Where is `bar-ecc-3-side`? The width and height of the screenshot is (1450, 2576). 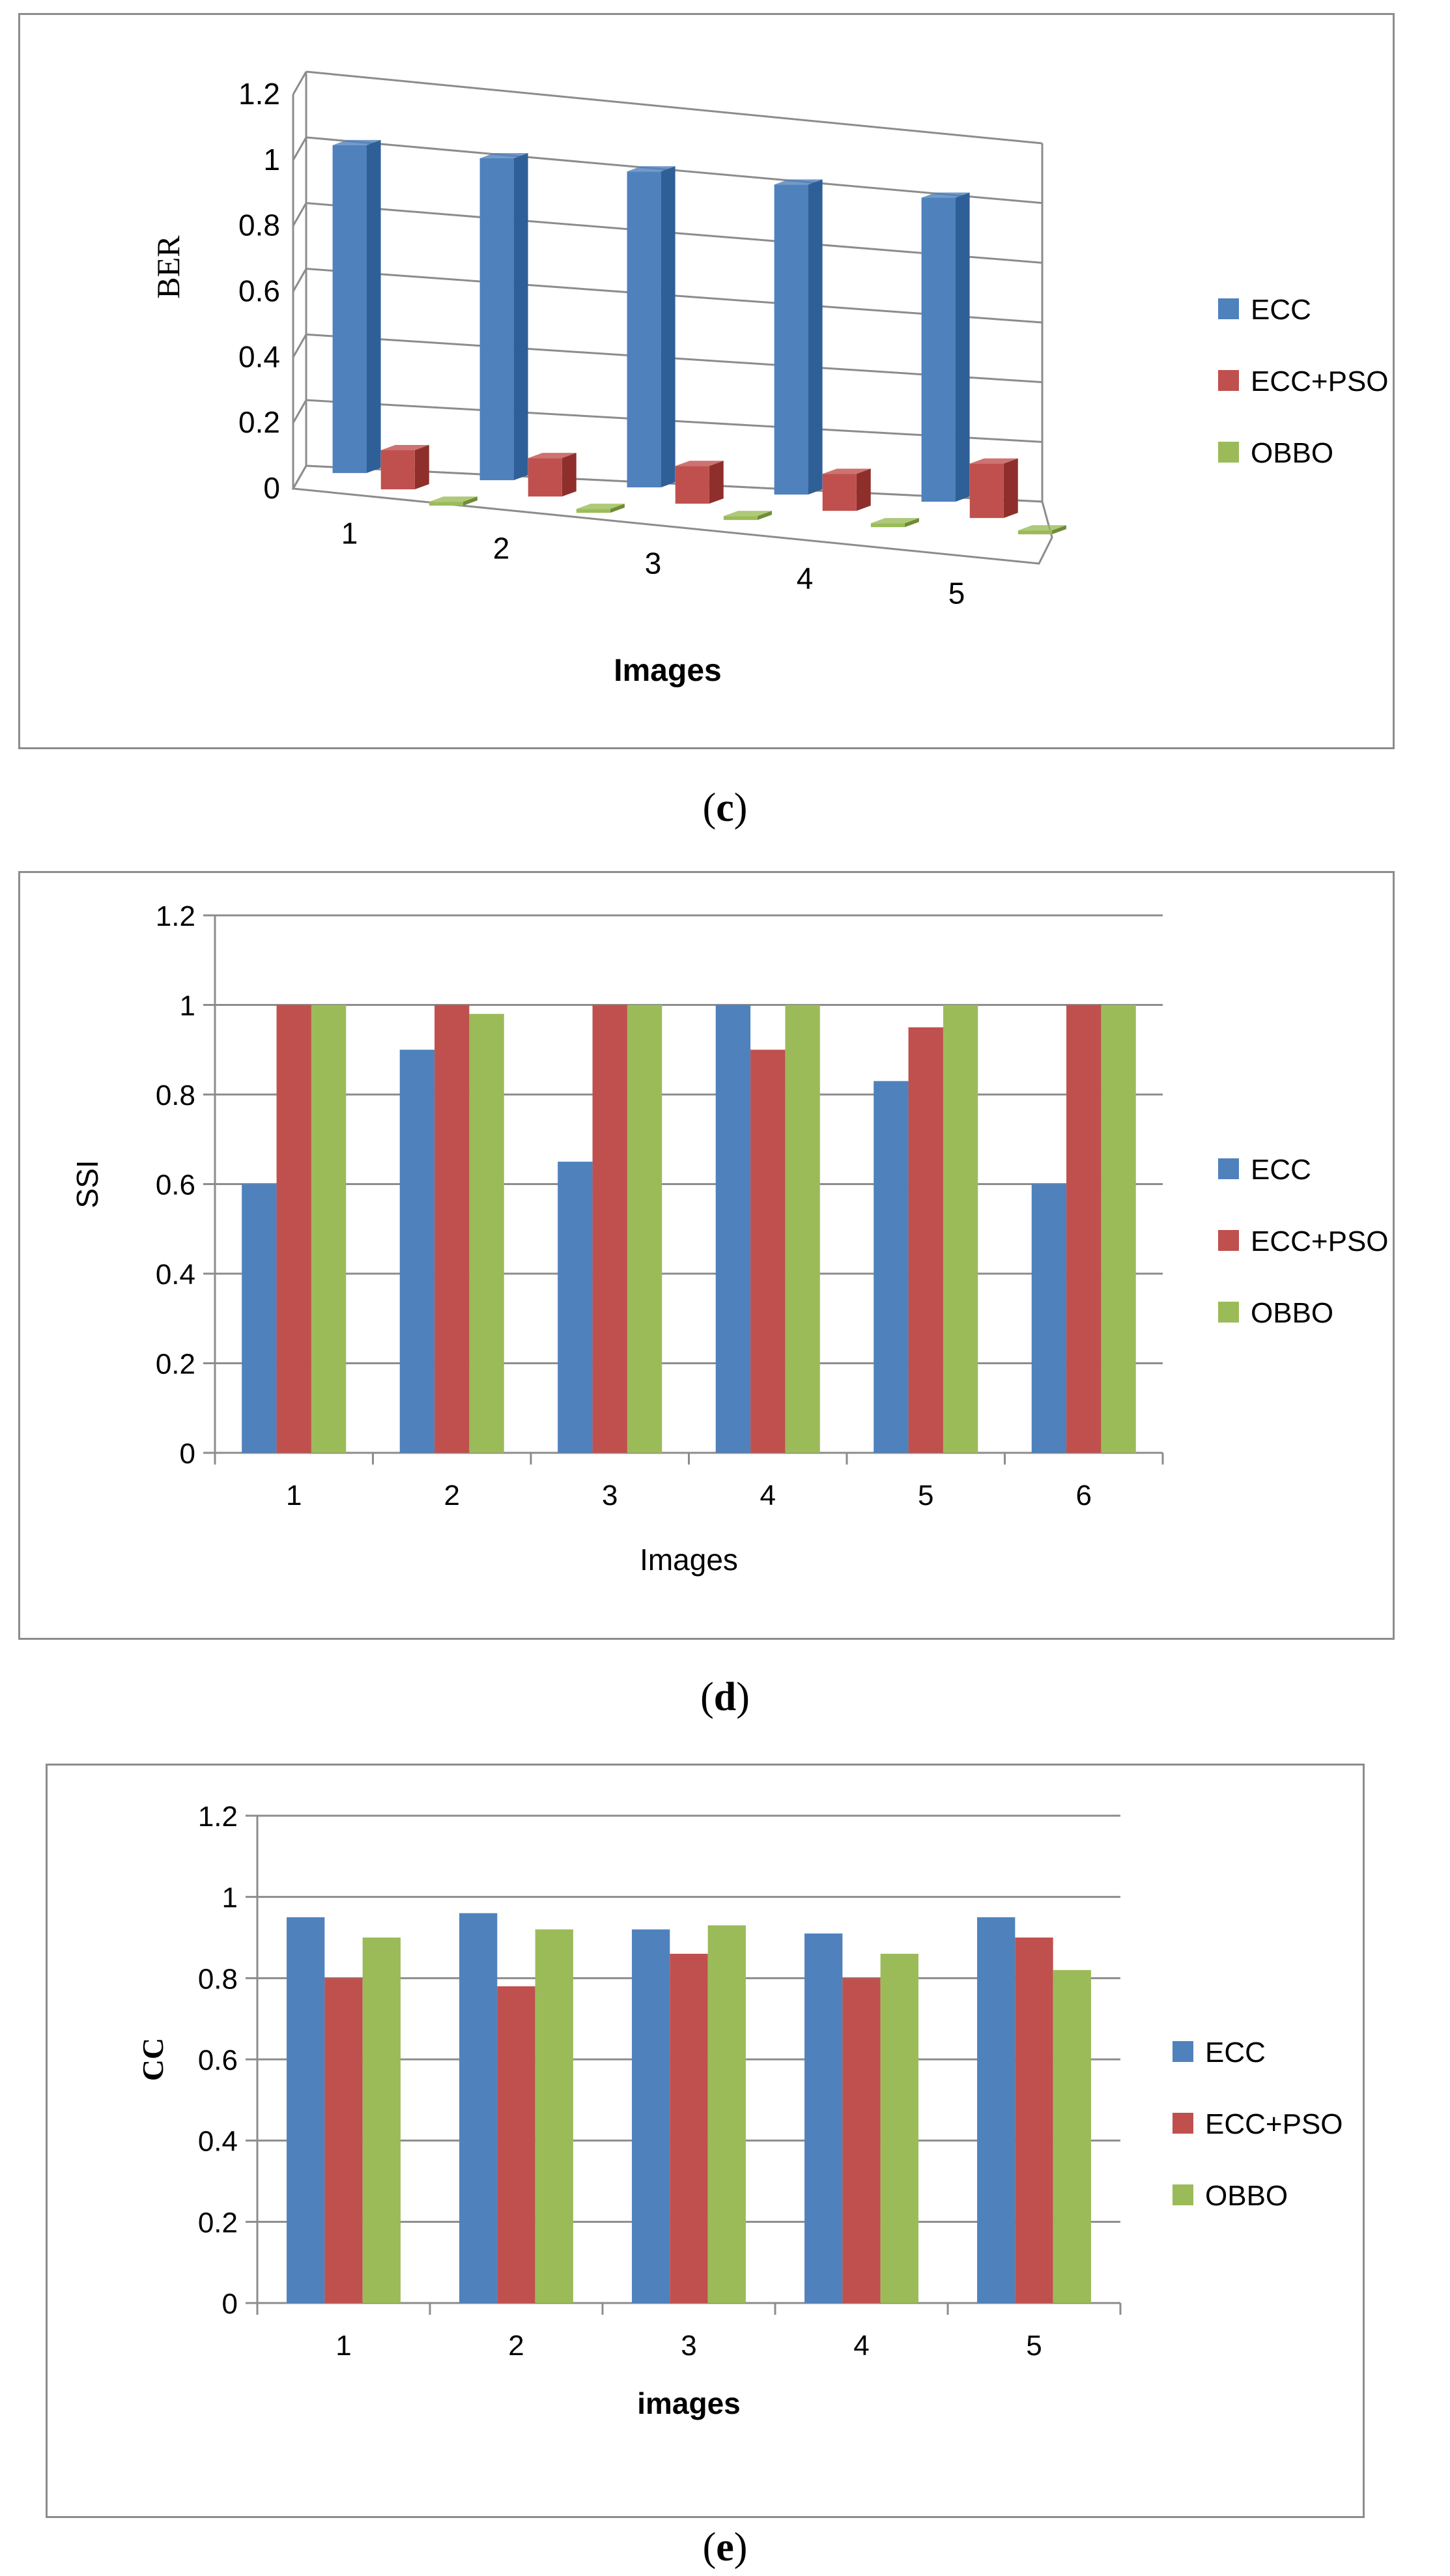 bar-ecc-3-side is located at coordinates (668, 327).